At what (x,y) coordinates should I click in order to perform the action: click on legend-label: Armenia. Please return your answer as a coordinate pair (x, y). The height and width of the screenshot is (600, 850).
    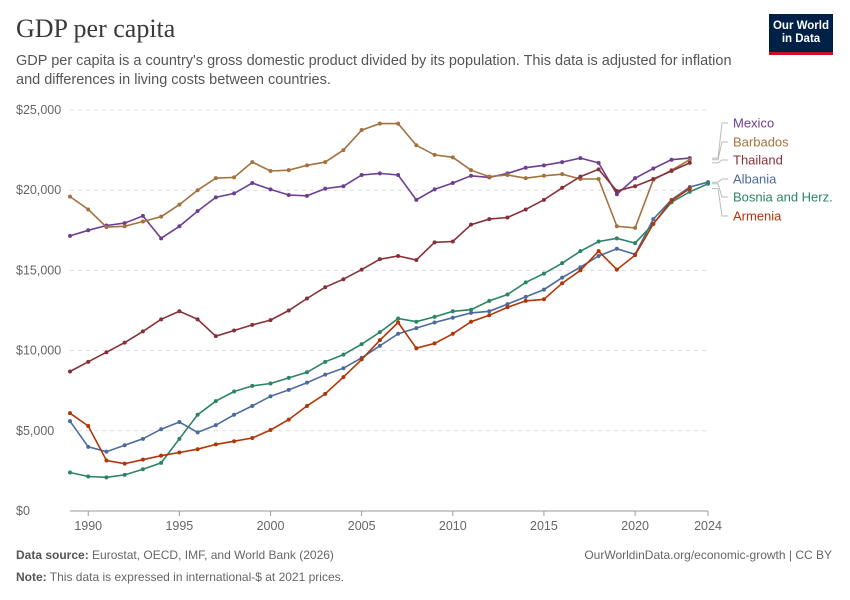
    Looking at the image, I should click on (757, 216).